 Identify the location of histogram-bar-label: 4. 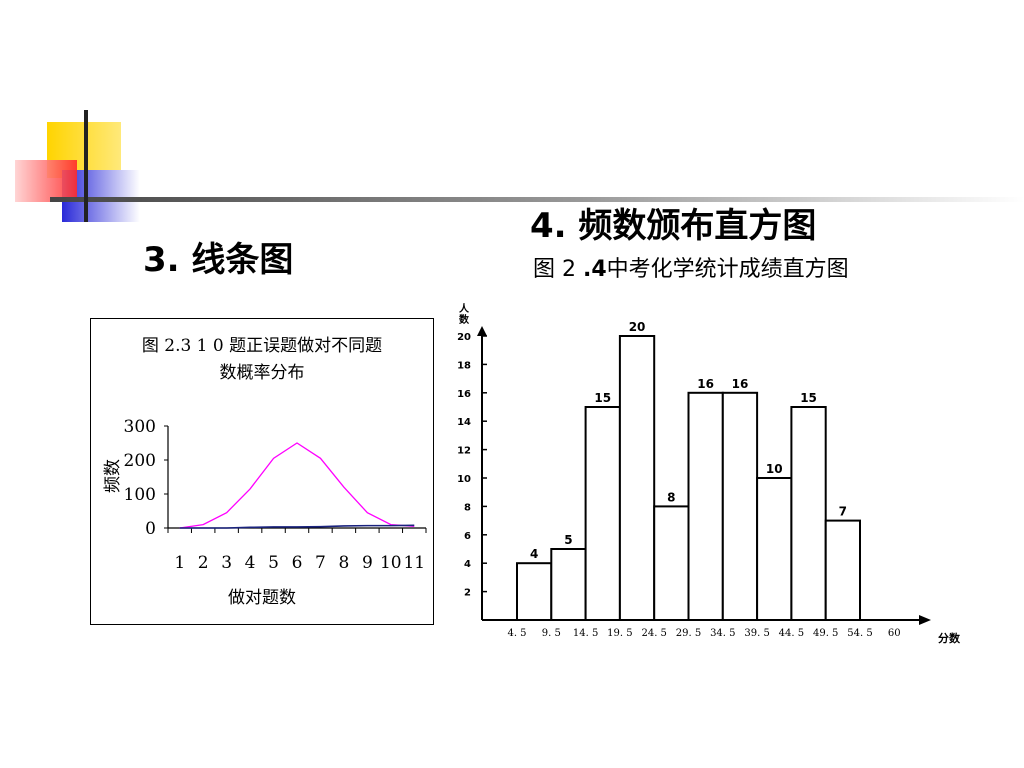
(534, 554).